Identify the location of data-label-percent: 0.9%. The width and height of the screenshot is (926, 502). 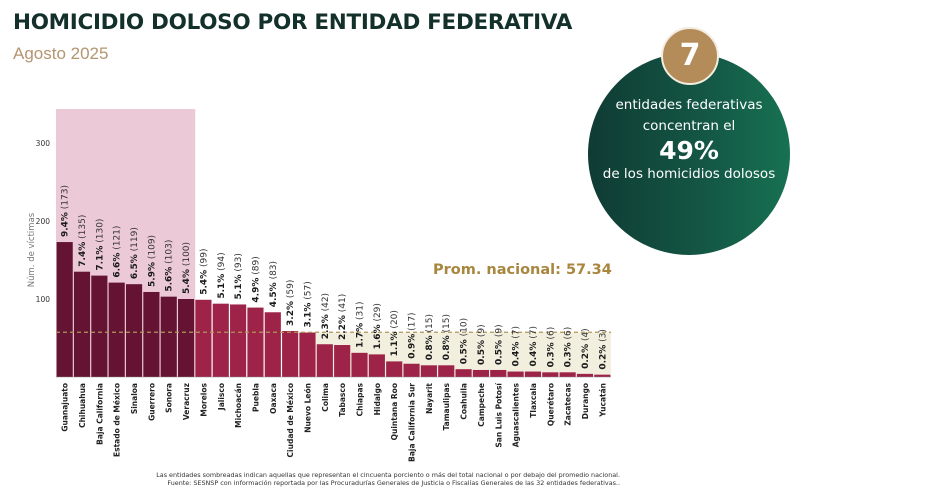
(413, 346).